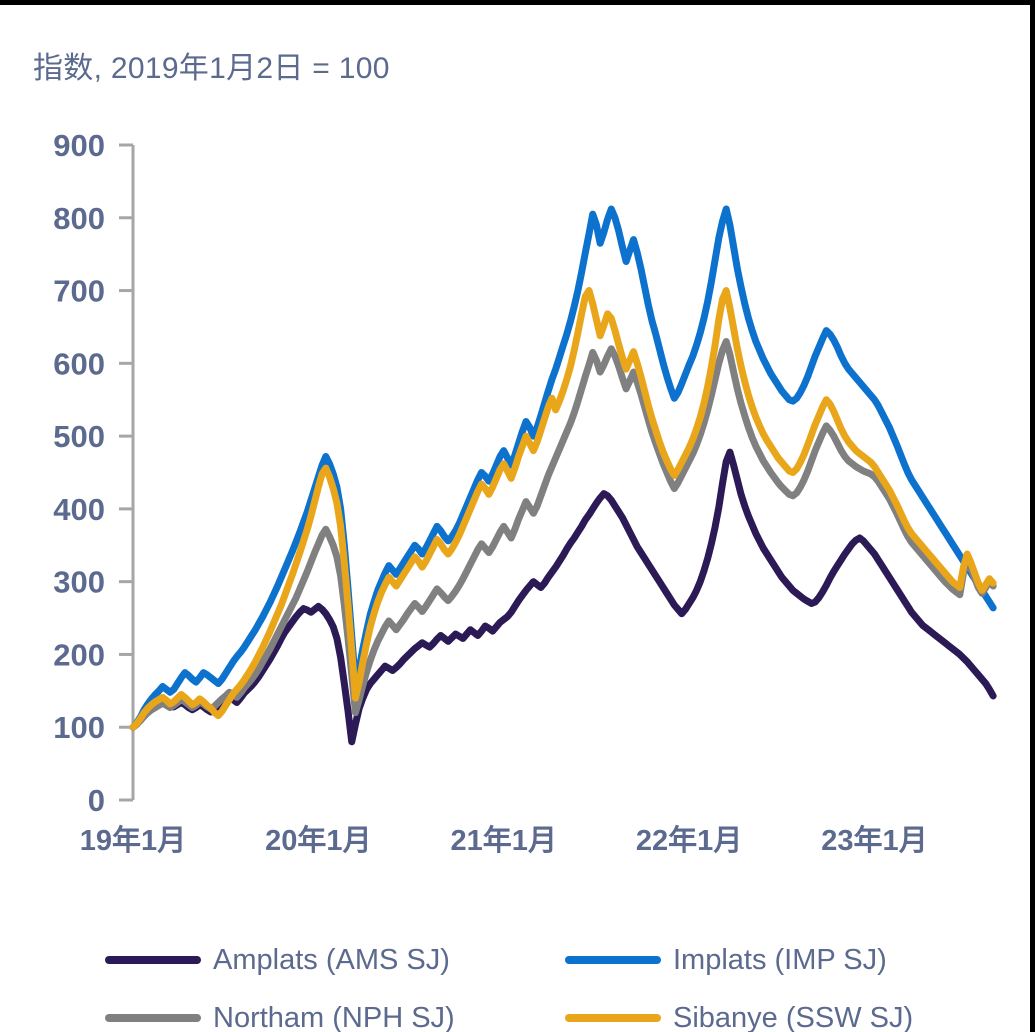 This screenshot has height=1032, width=1035. I want to click on legend-label-implats: Implats (IMP SJ), so click(780, 959).